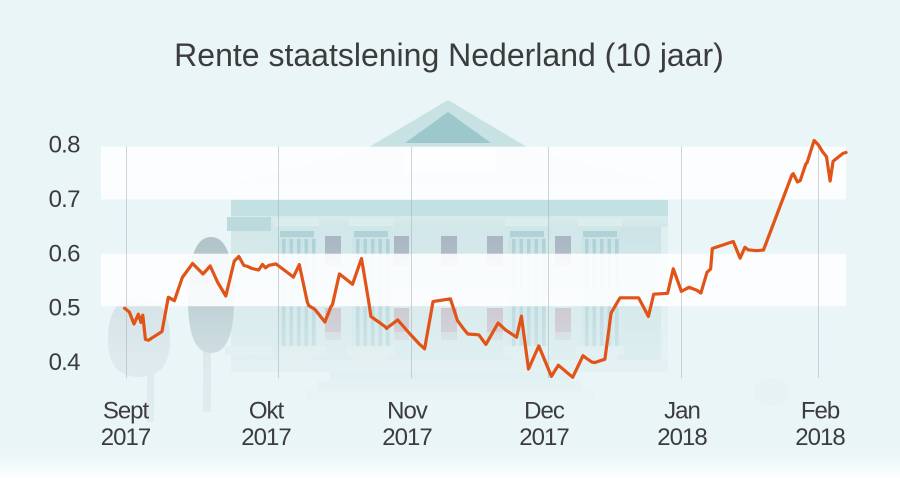 This screenshot has width=900, height=478. Describe the element at coordinates (65, 362) in the screenshot. I see `svg-text: 0.4` at that location.